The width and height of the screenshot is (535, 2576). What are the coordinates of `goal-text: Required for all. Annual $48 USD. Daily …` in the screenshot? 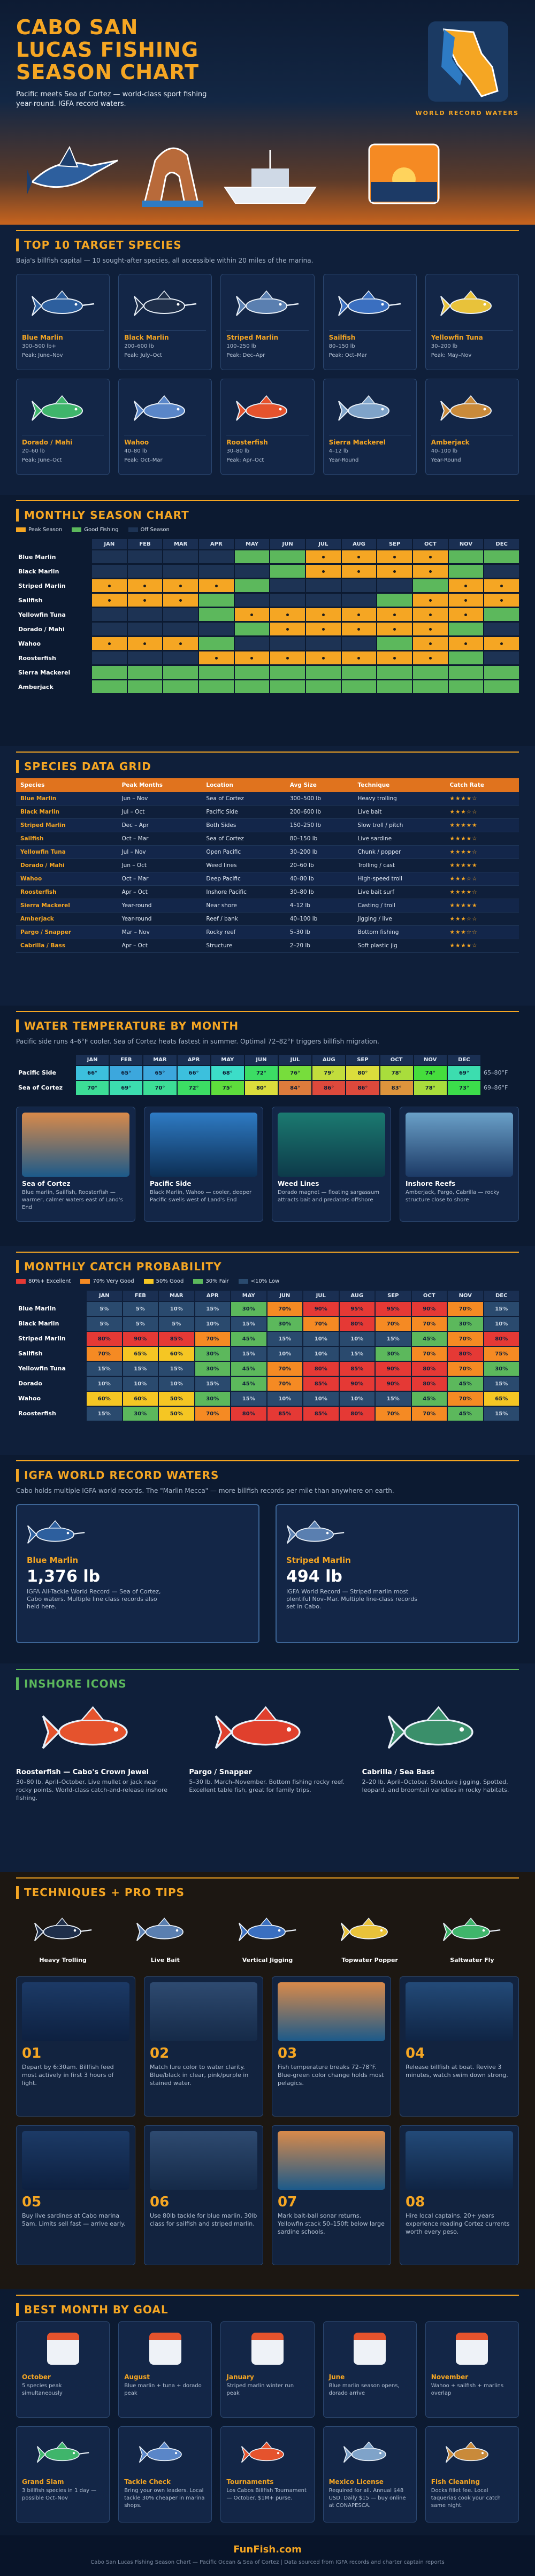 It's located at (367, 2498).